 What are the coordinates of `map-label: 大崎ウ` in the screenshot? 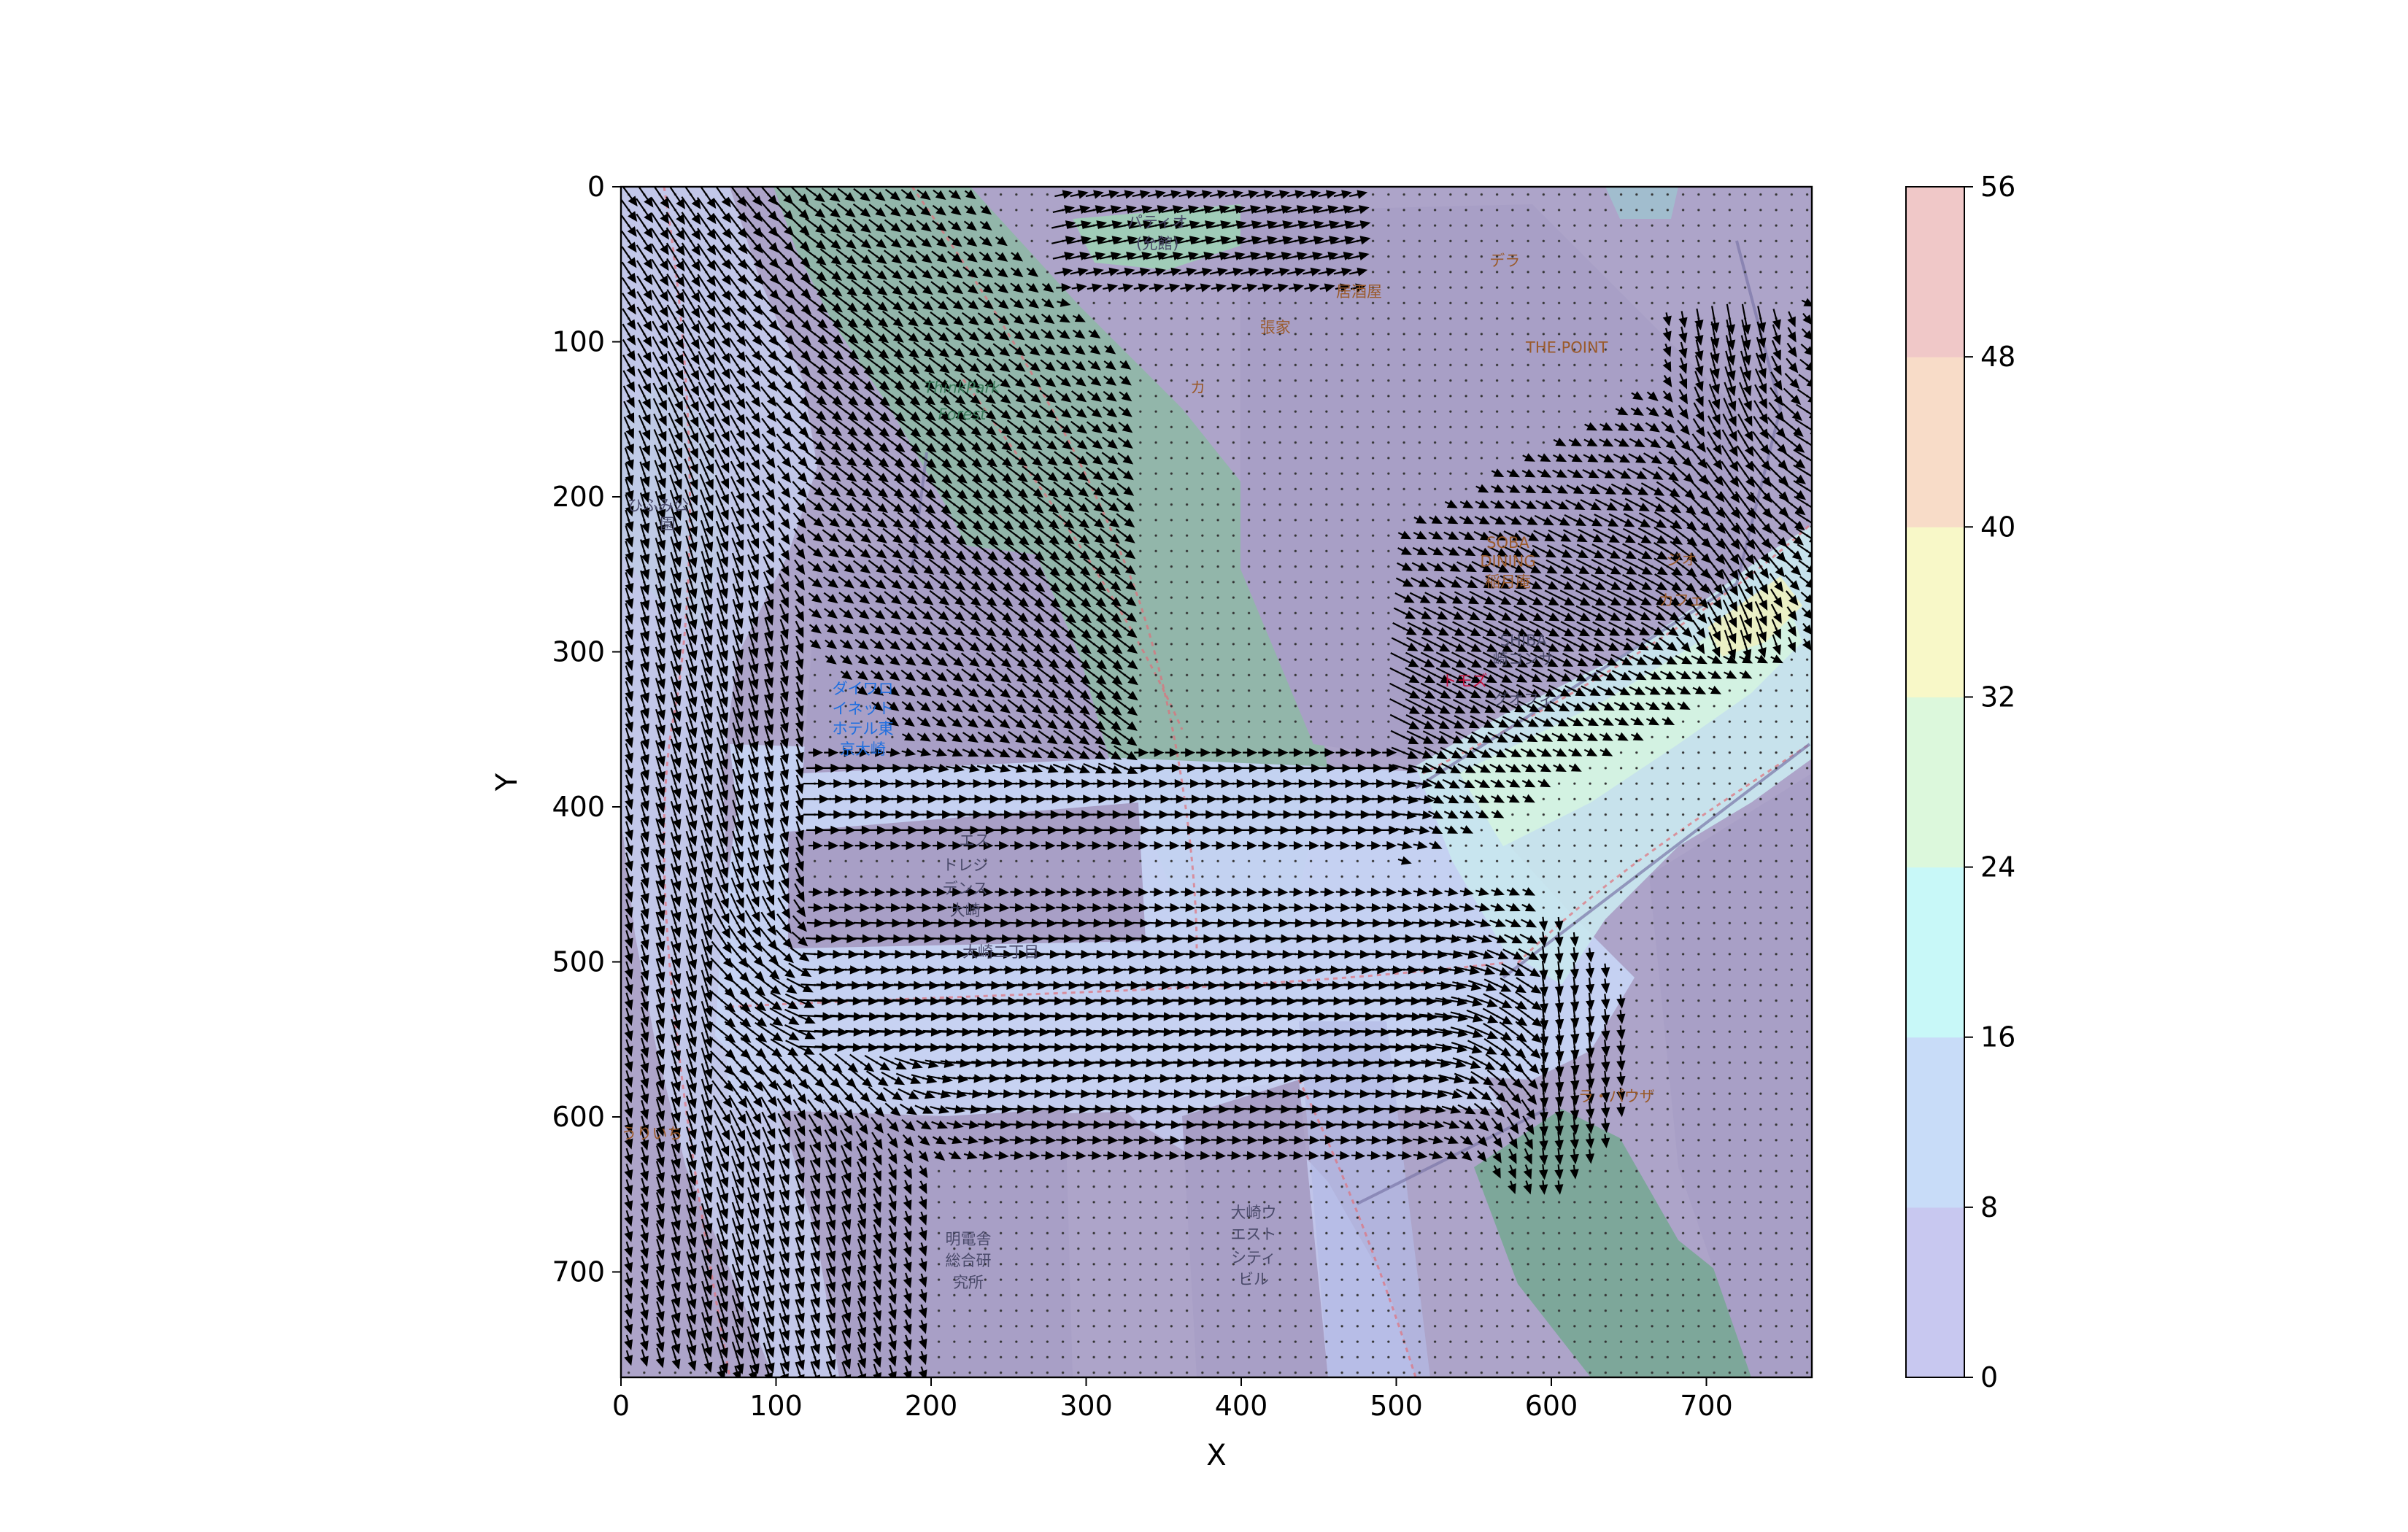 It's located at (1254, 1213).